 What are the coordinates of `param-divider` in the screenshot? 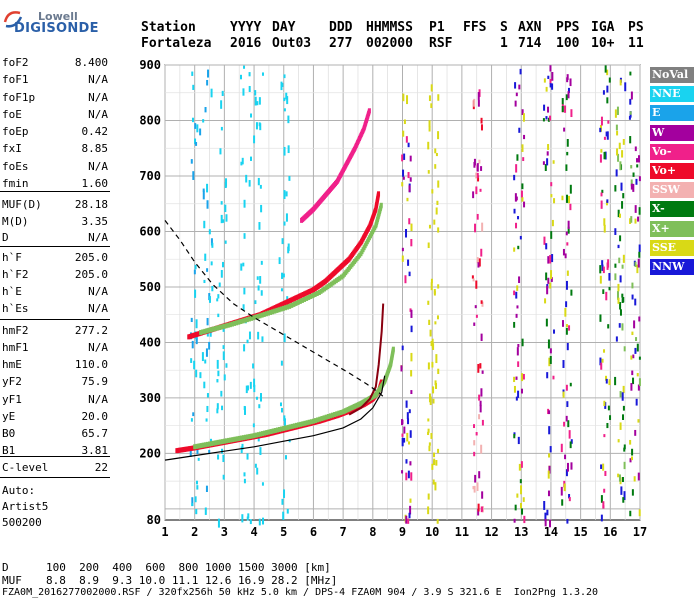 It's located at (55, 456).